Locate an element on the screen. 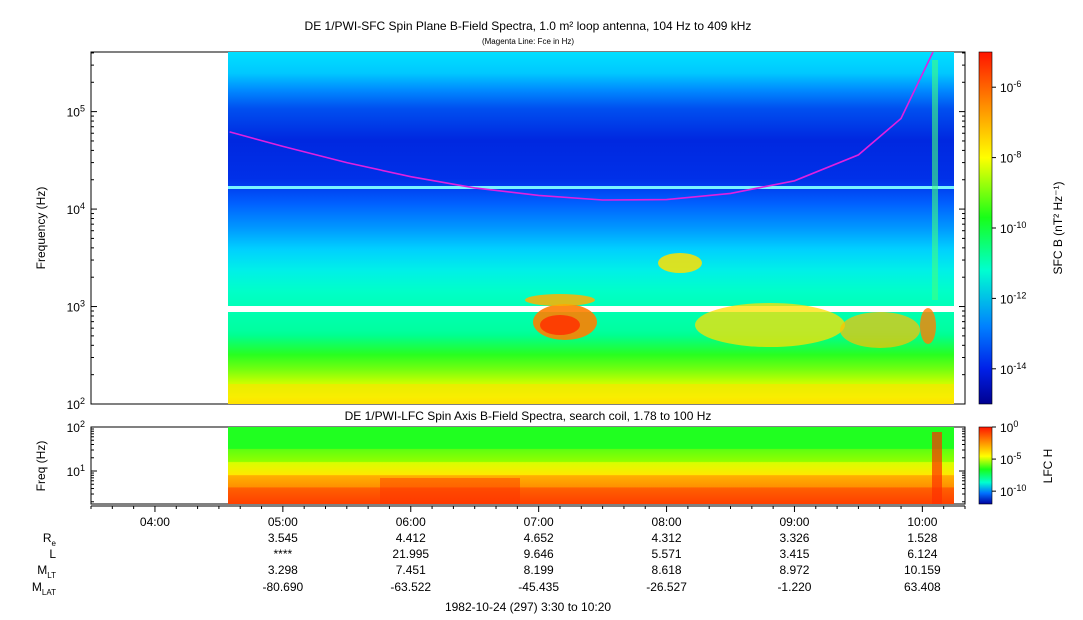 This screenshot has width=1083, height=620. lfc-y-tick-label: 10² is located at coordinates (76, 427).